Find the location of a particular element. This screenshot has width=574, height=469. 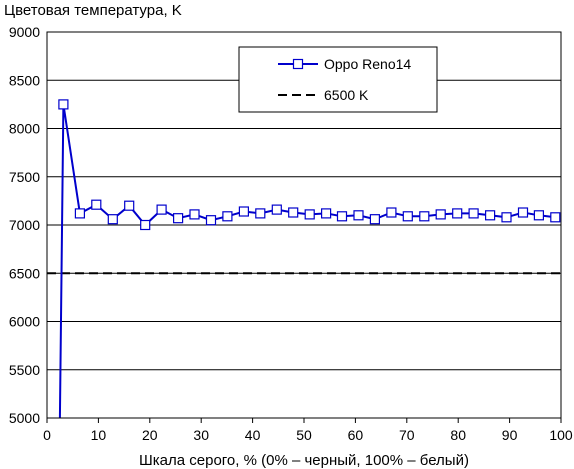

x-tick-label: 20 is located at coordinates (150, 435).